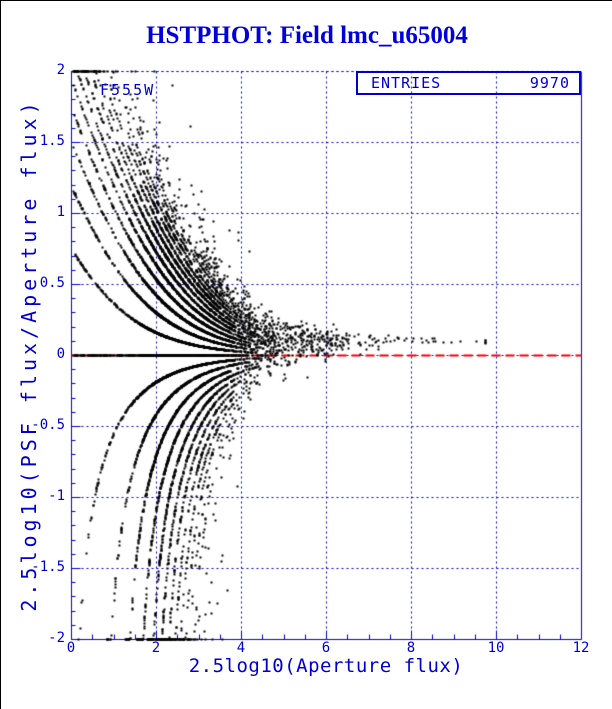 This screenshot has height=709, width=612. What do you see at coordinates (60, 354) in the screenshot?
I see `y-tick-label: 0` at bounding box center [60, 354].